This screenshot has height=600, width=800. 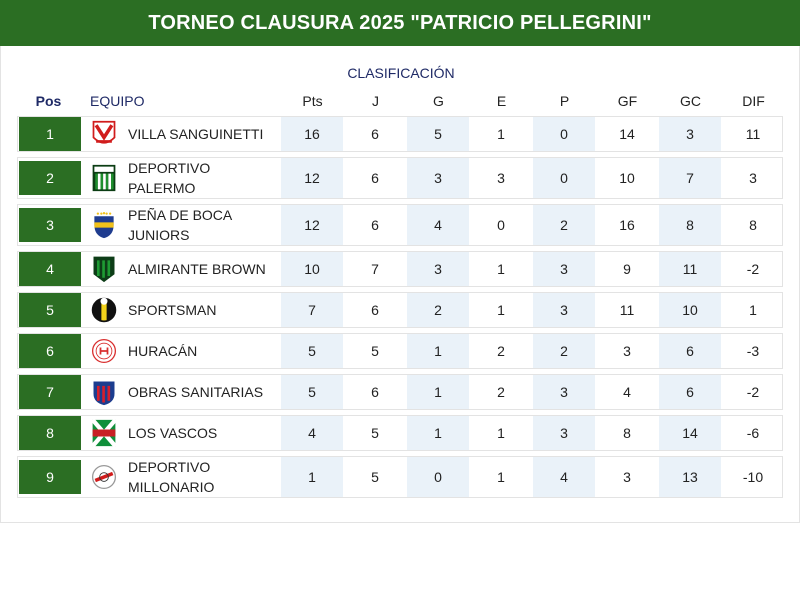 What do you see at coordinates (627, 134) in the screenshot?
I see `stat-gf: 14` at bounding box center [627, 134].